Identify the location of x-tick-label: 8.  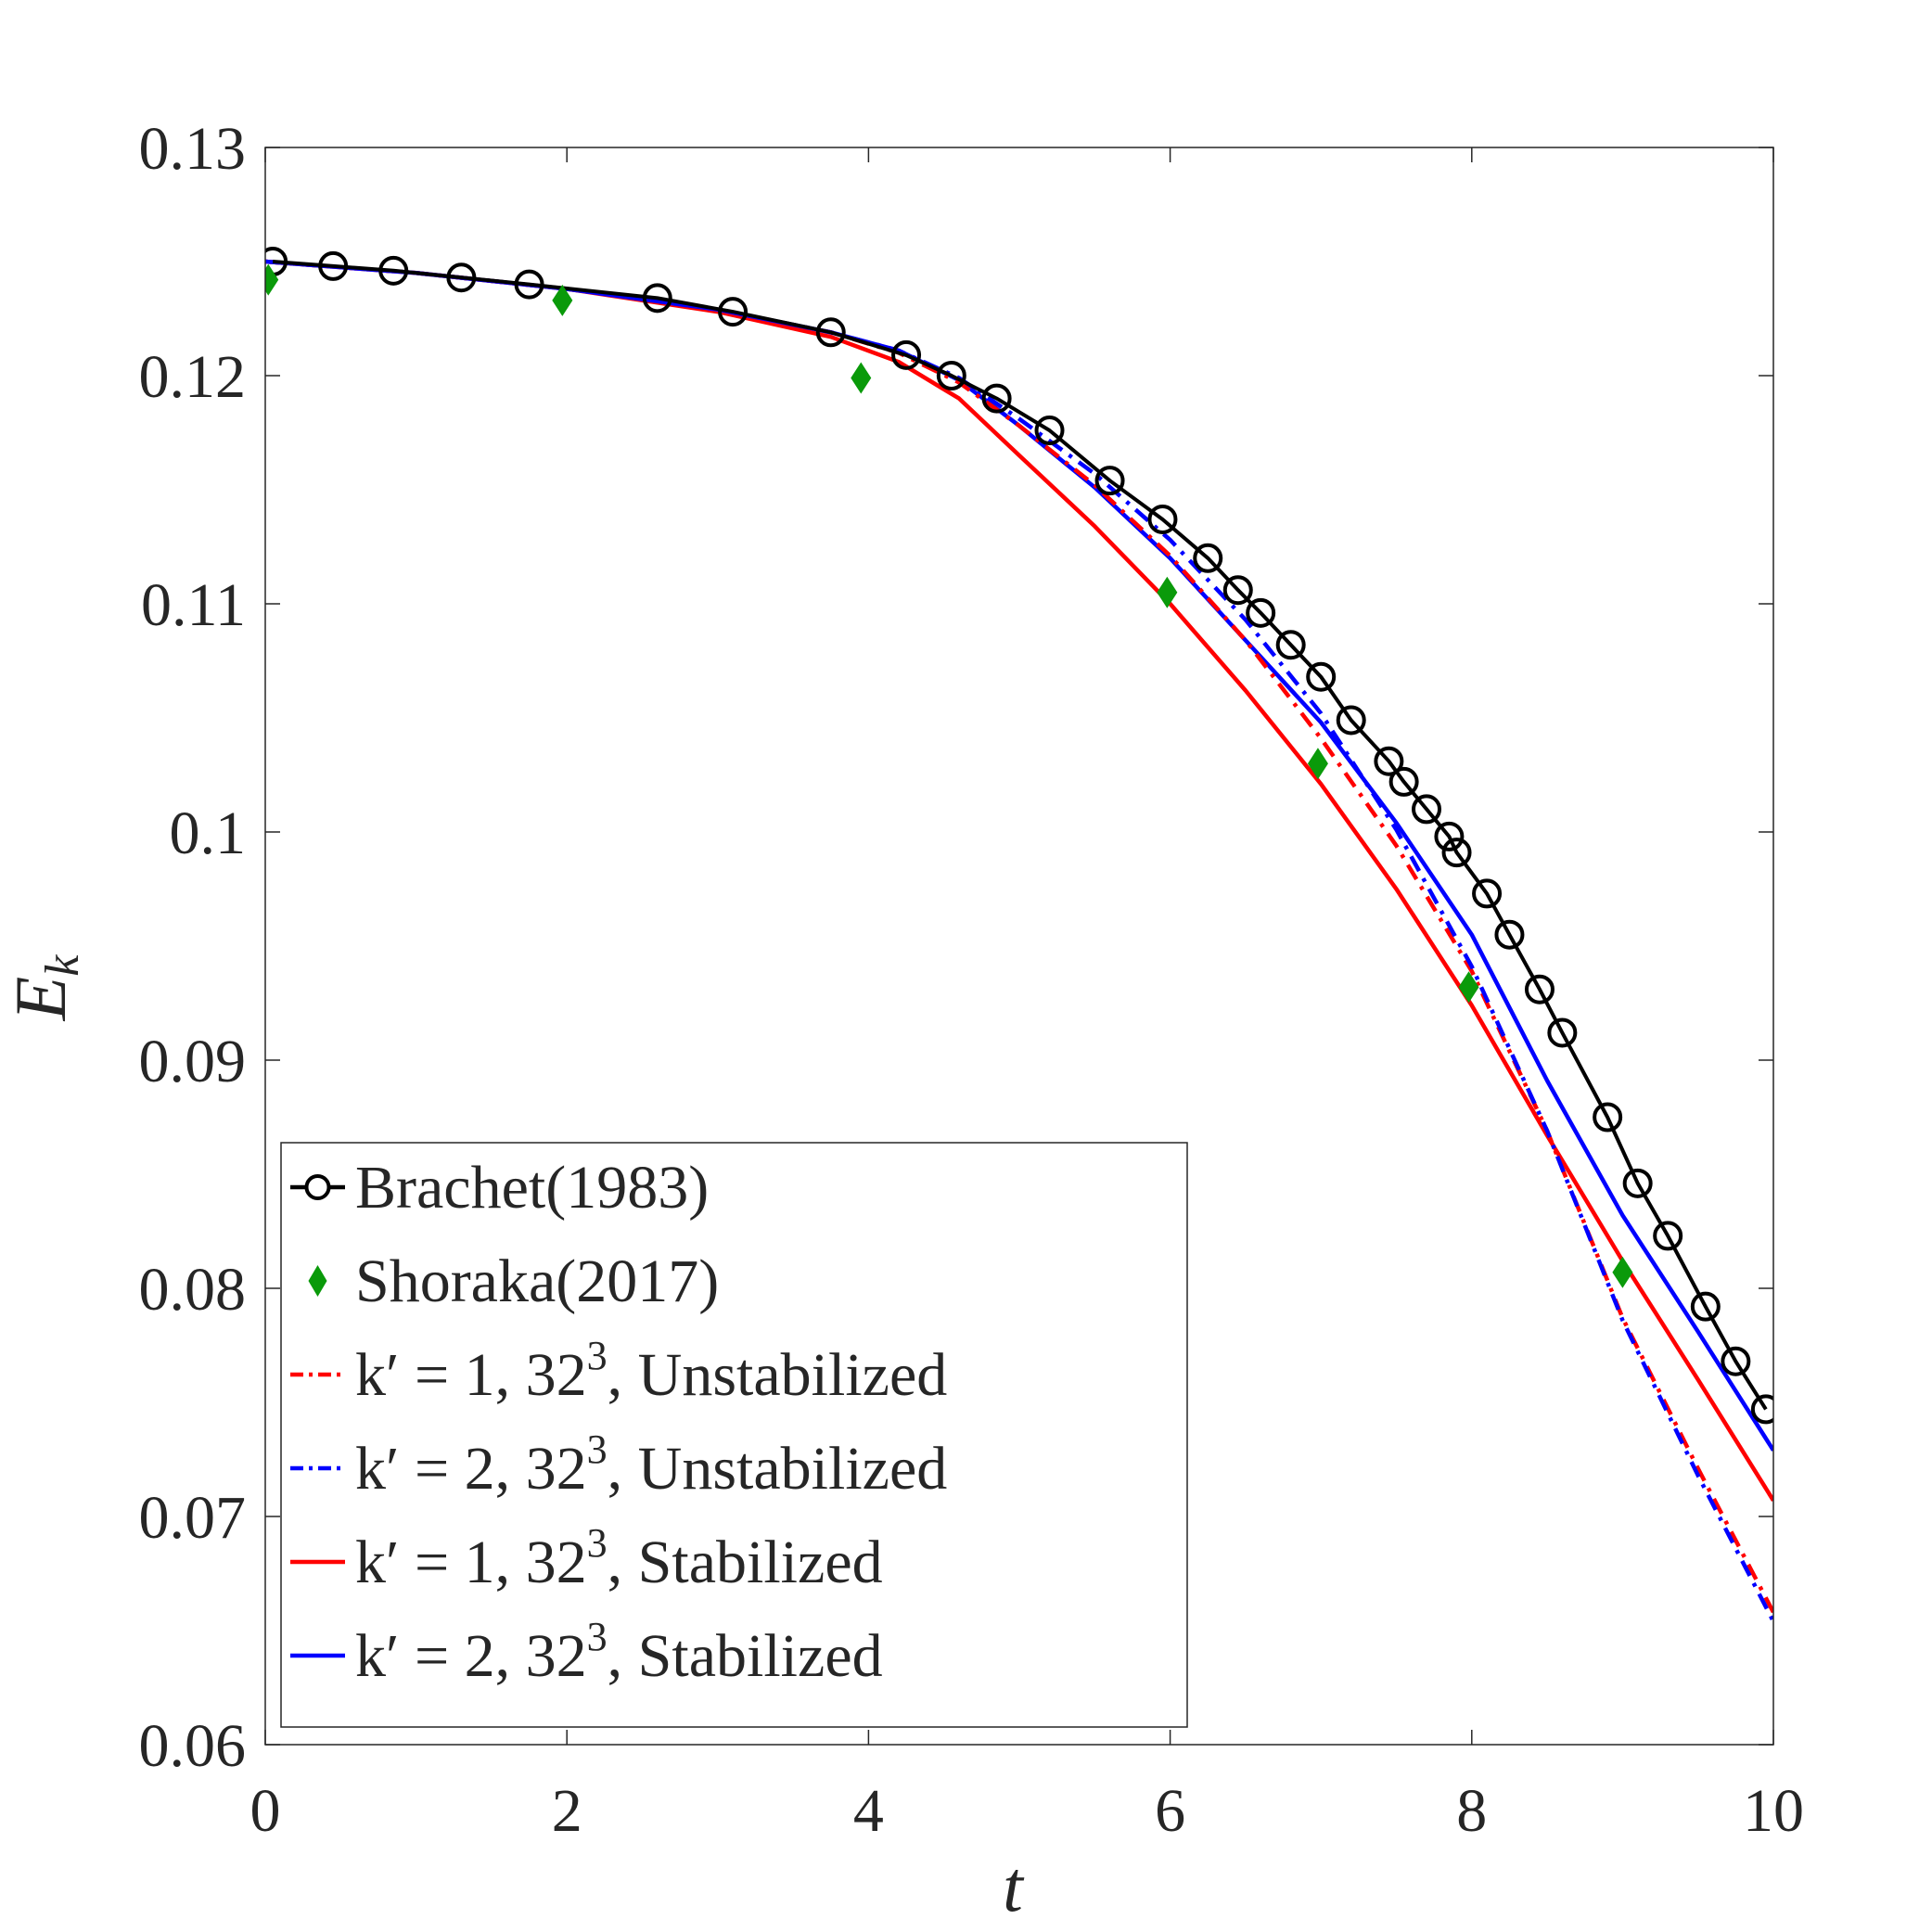
(1471, 1811).